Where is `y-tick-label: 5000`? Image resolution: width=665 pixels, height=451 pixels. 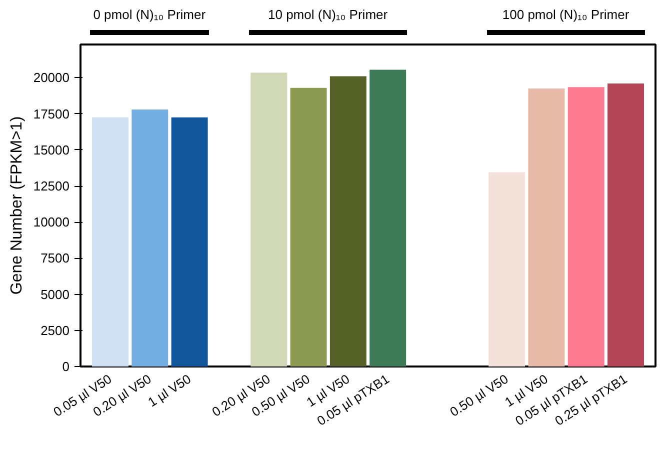 y-tick-label: 5000 is located at coordinates (55, 294).